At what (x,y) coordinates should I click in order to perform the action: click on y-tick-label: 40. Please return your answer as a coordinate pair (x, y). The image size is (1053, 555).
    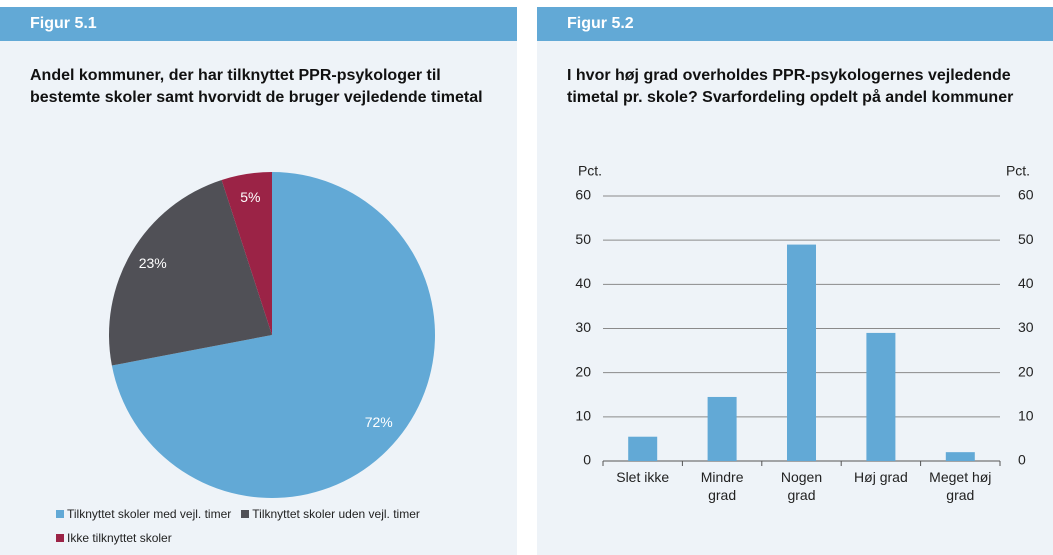
    Looking at the image, I should click on (583, 283).